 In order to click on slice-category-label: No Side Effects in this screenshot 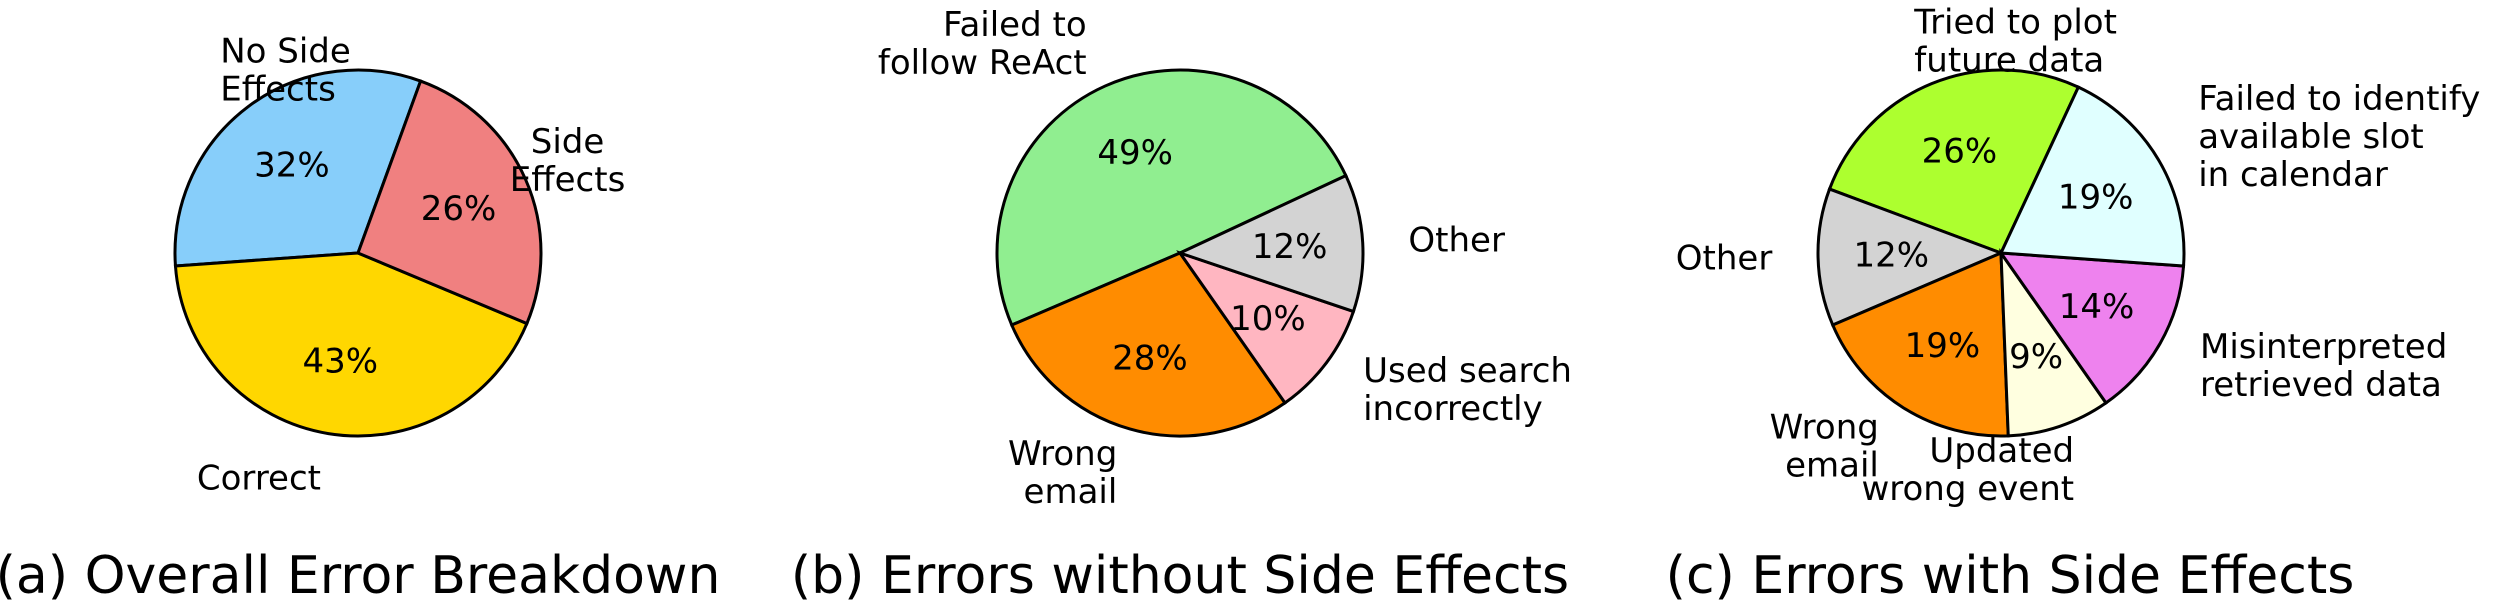, I will do `click(285, 70)`.